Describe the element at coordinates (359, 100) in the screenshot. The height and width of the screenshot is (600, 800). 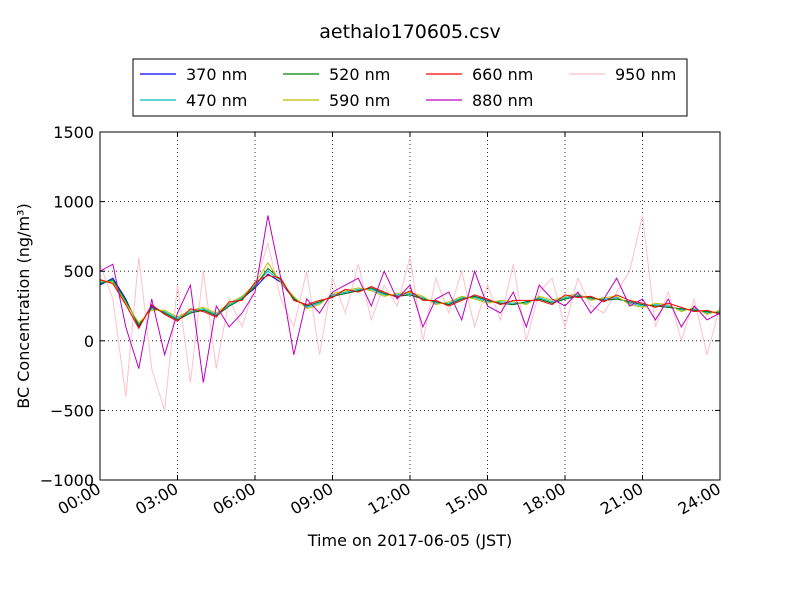
I see `legend-label: 590 nm` at that location.